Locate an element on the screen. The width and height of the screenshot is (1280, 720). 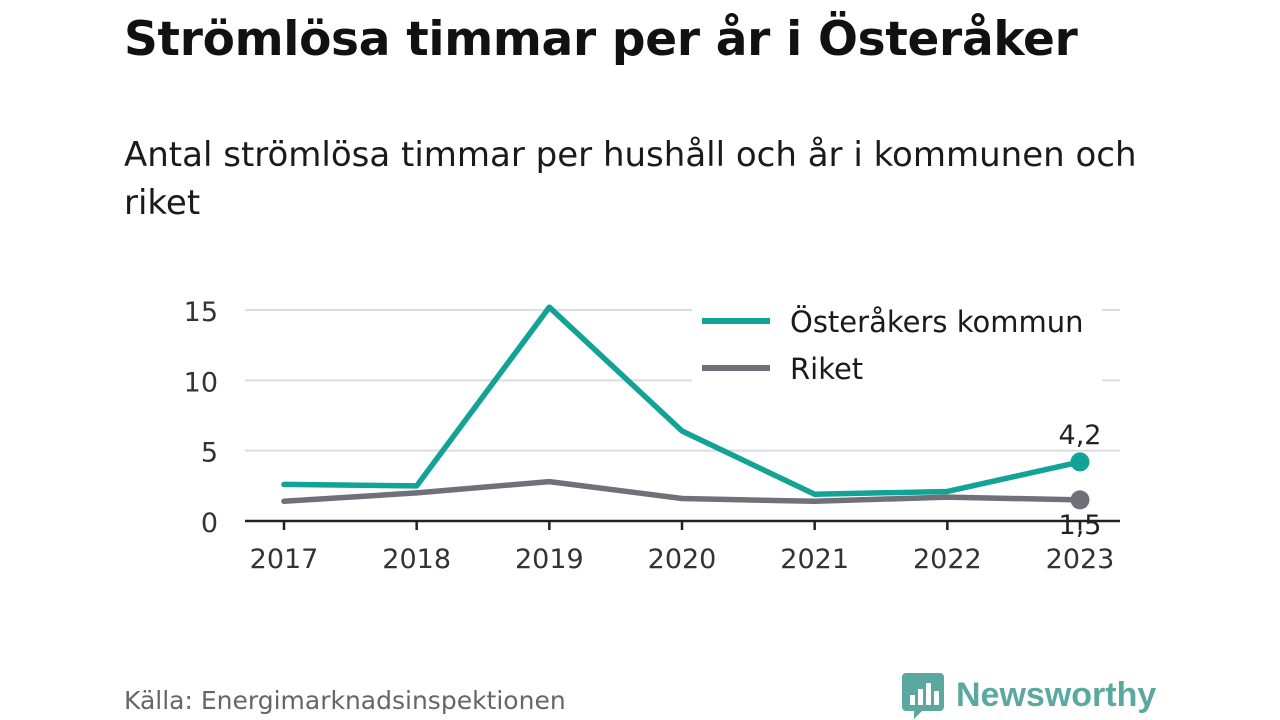
newsworthy-logo-icon is located at coordinates (923, 696).